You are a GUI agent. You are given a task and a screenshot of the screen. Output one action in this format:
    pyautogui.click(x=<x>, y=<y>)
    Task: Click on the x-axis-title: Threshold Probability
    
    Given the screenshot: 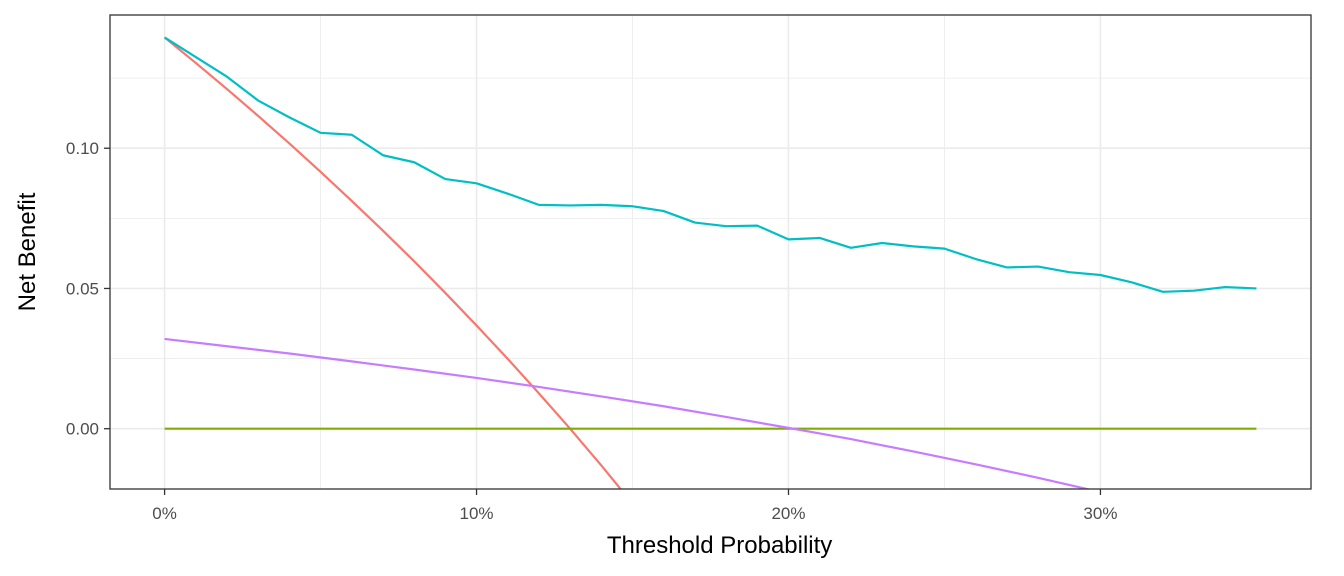 What is the action you would take?
    pyautogui.click(x=719, y=545)
    